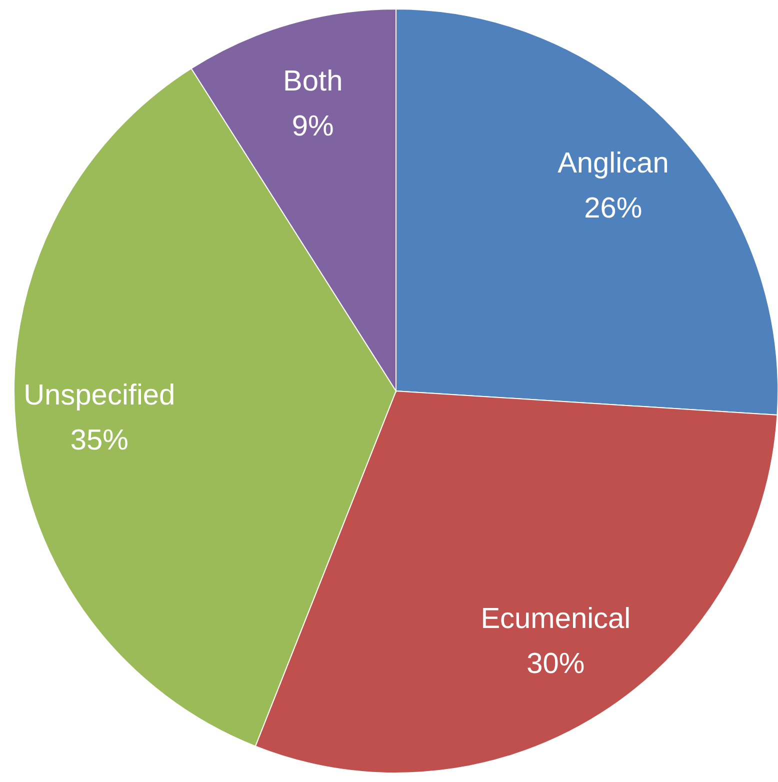  I want to click on slice-label: Ecumenical, so click(555, 618).